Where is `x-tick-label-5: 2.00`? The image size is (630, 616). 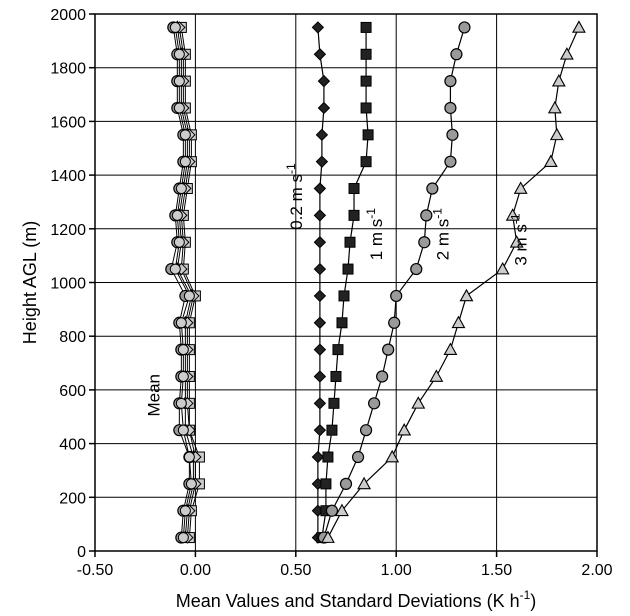 x-tick-label-5: 2.00 is located at coordinates (596, 570).